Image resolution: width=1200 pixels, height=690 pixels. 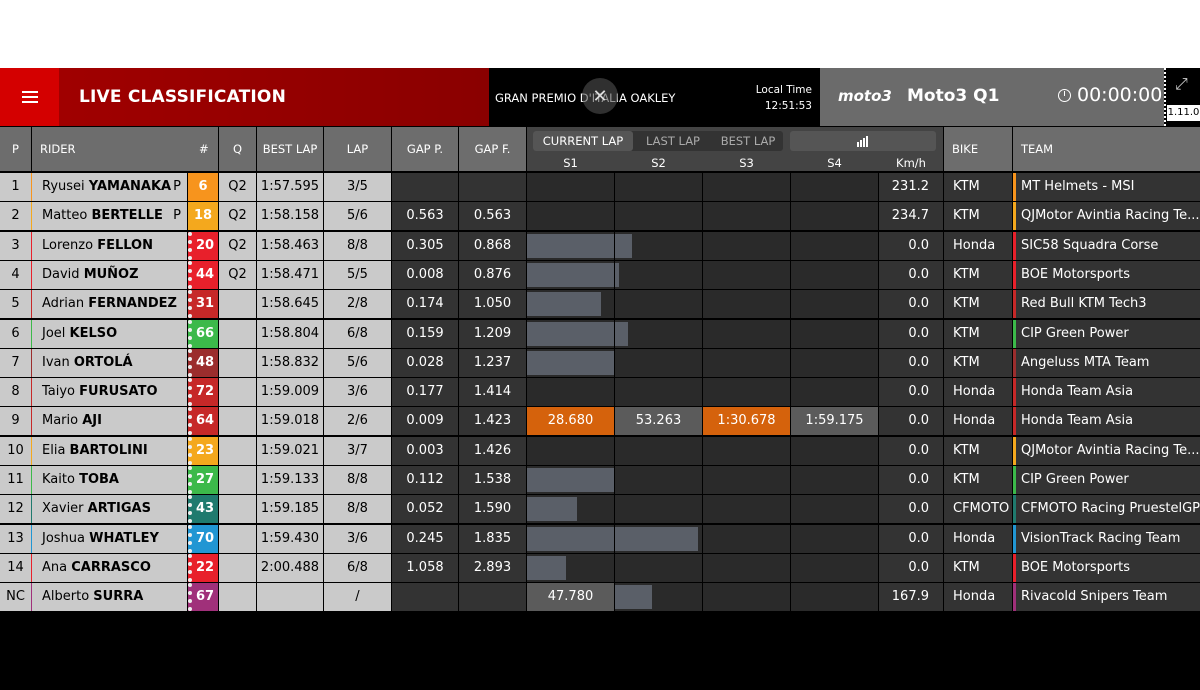 I want to click on rider-name: Taiyo FURUSATO, so click(x=109, y=392).